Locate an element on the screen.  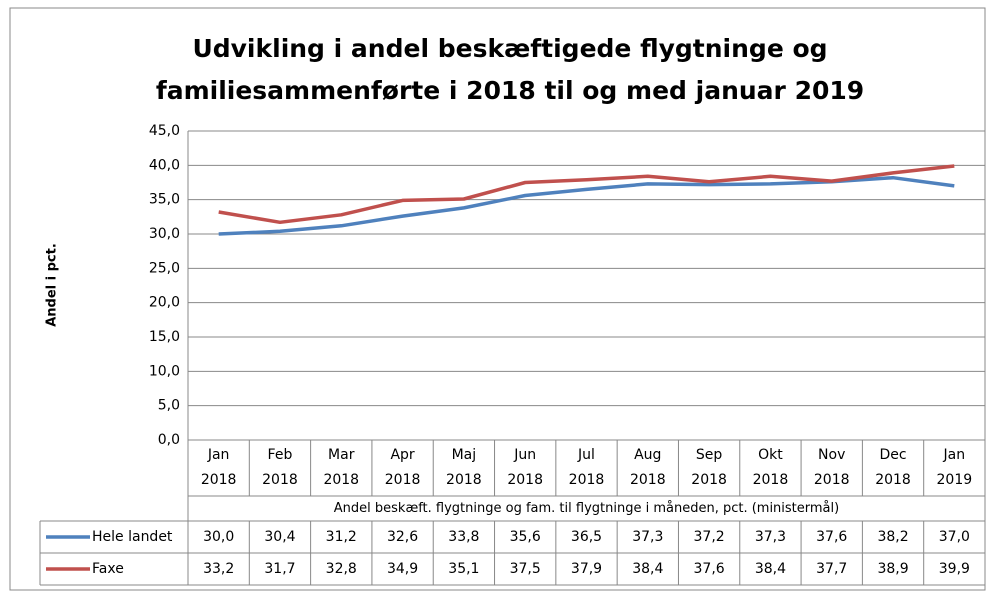
x-tick-label: Mar 2018 is located at coordinates (341, 467).